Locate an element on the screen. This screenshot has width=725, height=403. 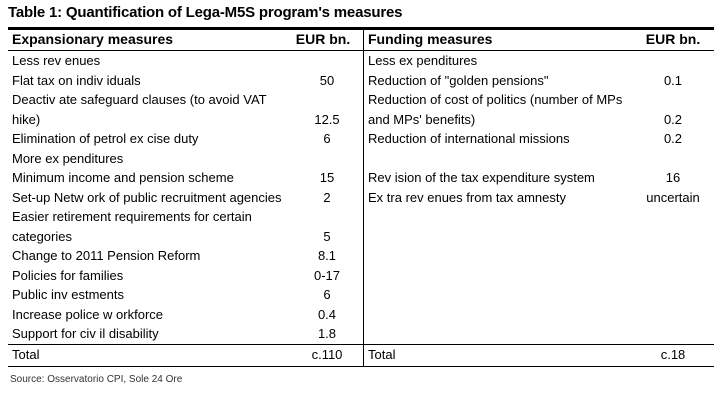
right-row-label: Reduction of "golden pensions" is located at coordinates (458, 80).